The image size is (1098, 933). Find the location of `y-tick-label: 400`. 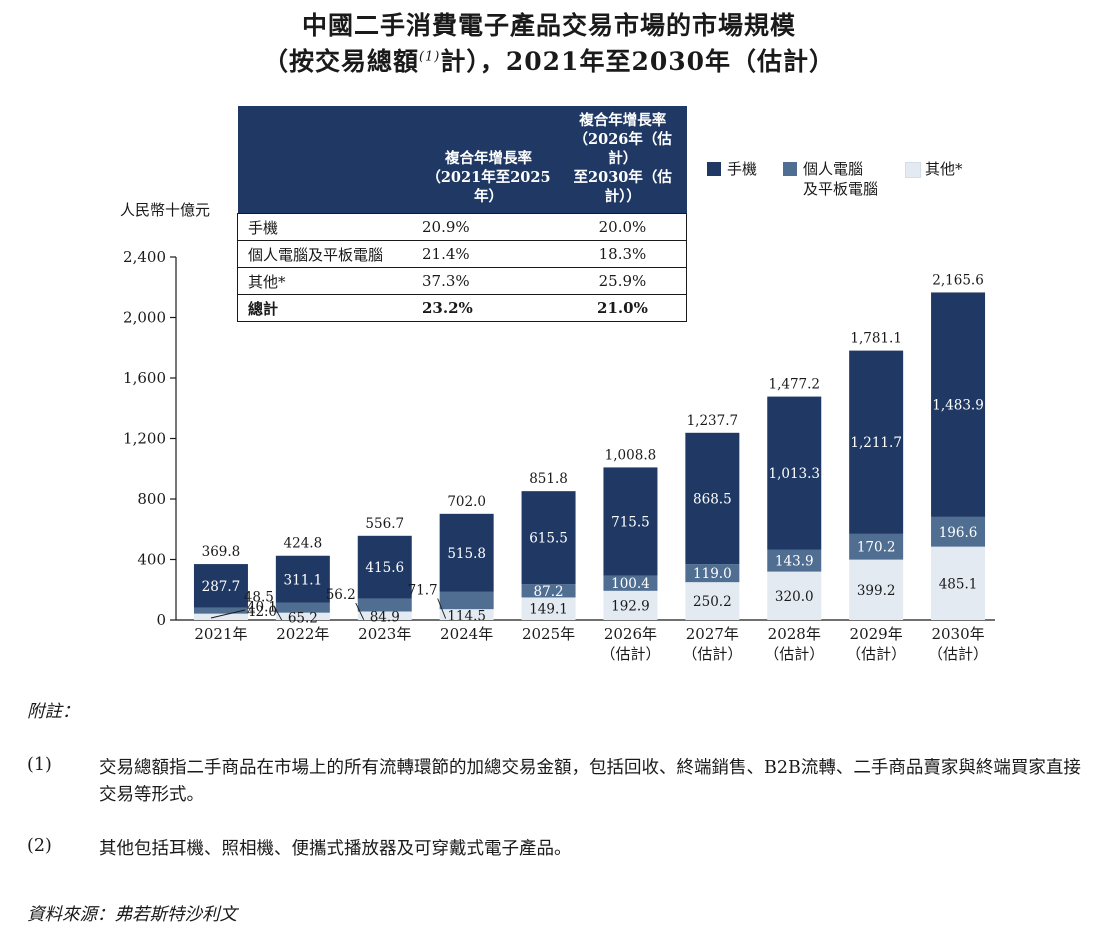

y-tick-label: 400 is located at coordinates (151, 560).